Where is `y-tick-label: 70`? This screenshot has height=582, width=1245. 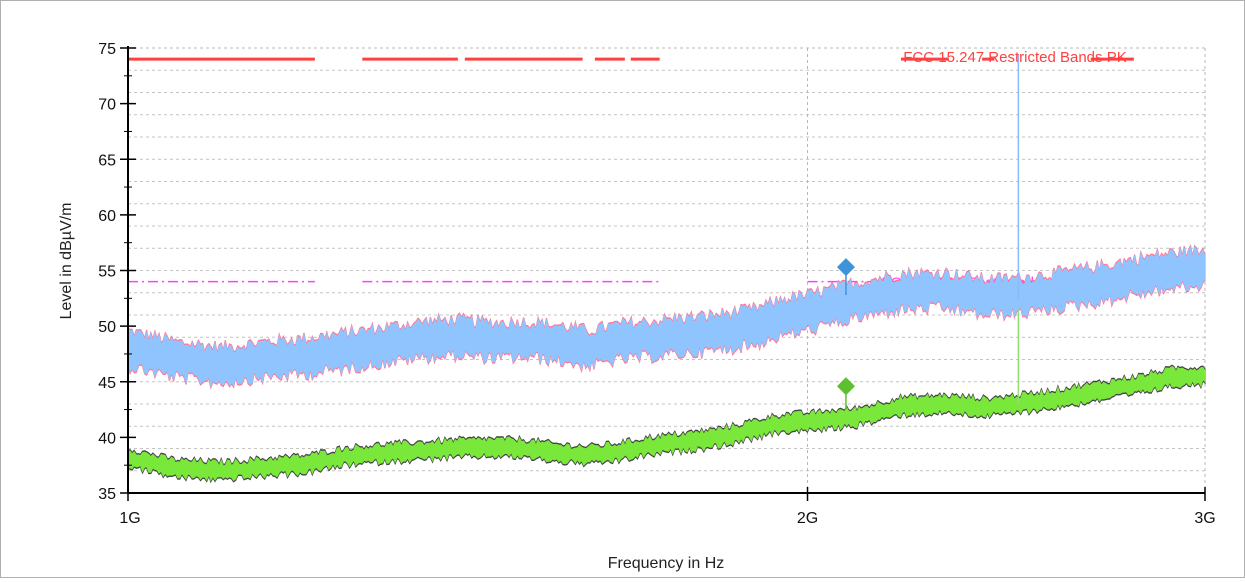 y-tick-label: 70 is located at coordinates (107, 105).